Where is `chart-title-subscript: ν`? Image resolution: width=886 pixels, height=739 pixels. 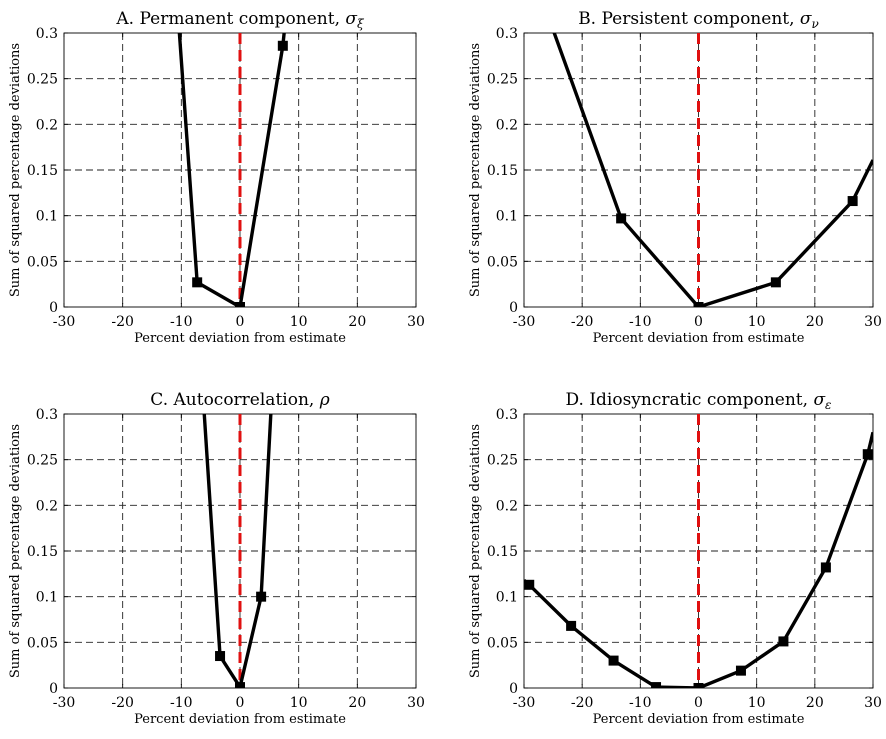 chart-title-subscript: ν is located at coordinates (815, 24).